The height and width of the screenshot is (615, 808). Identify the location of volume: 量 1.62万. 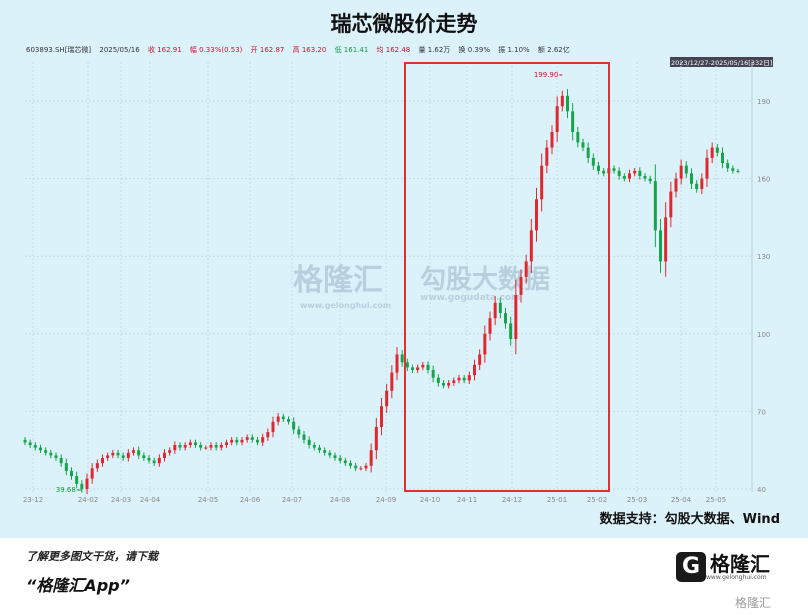
(434, 50).